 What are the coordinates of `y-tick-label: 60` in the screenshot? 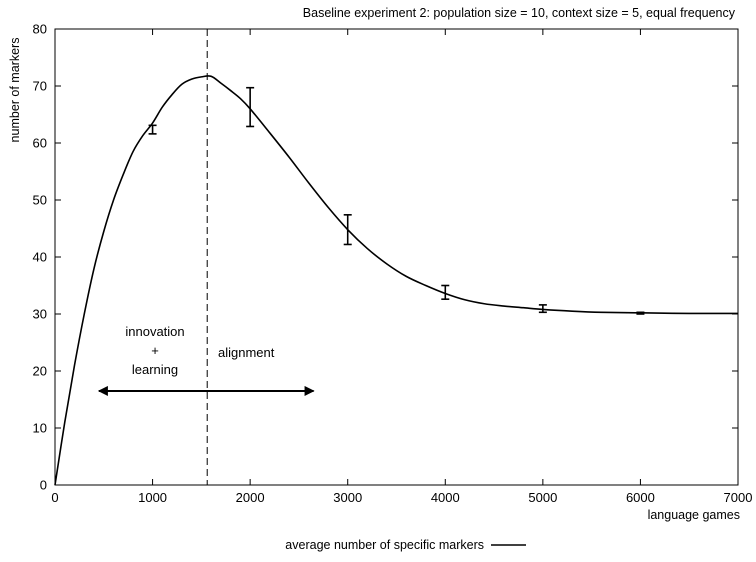 It's located at (40, 143).